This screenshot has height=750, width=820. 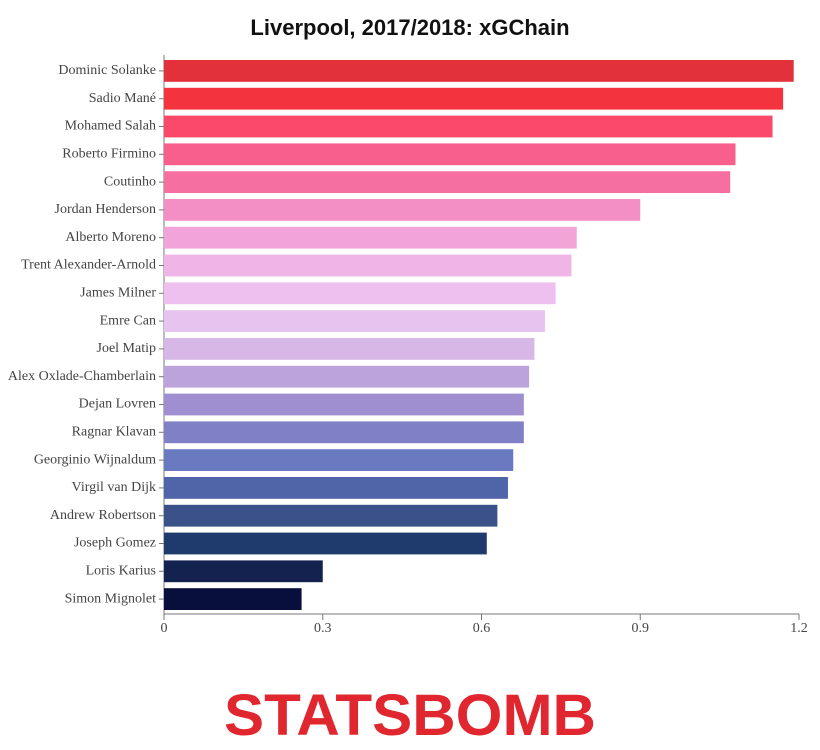 I want to click on y-tick-label: Emre Can, so click(x=128, y=320).